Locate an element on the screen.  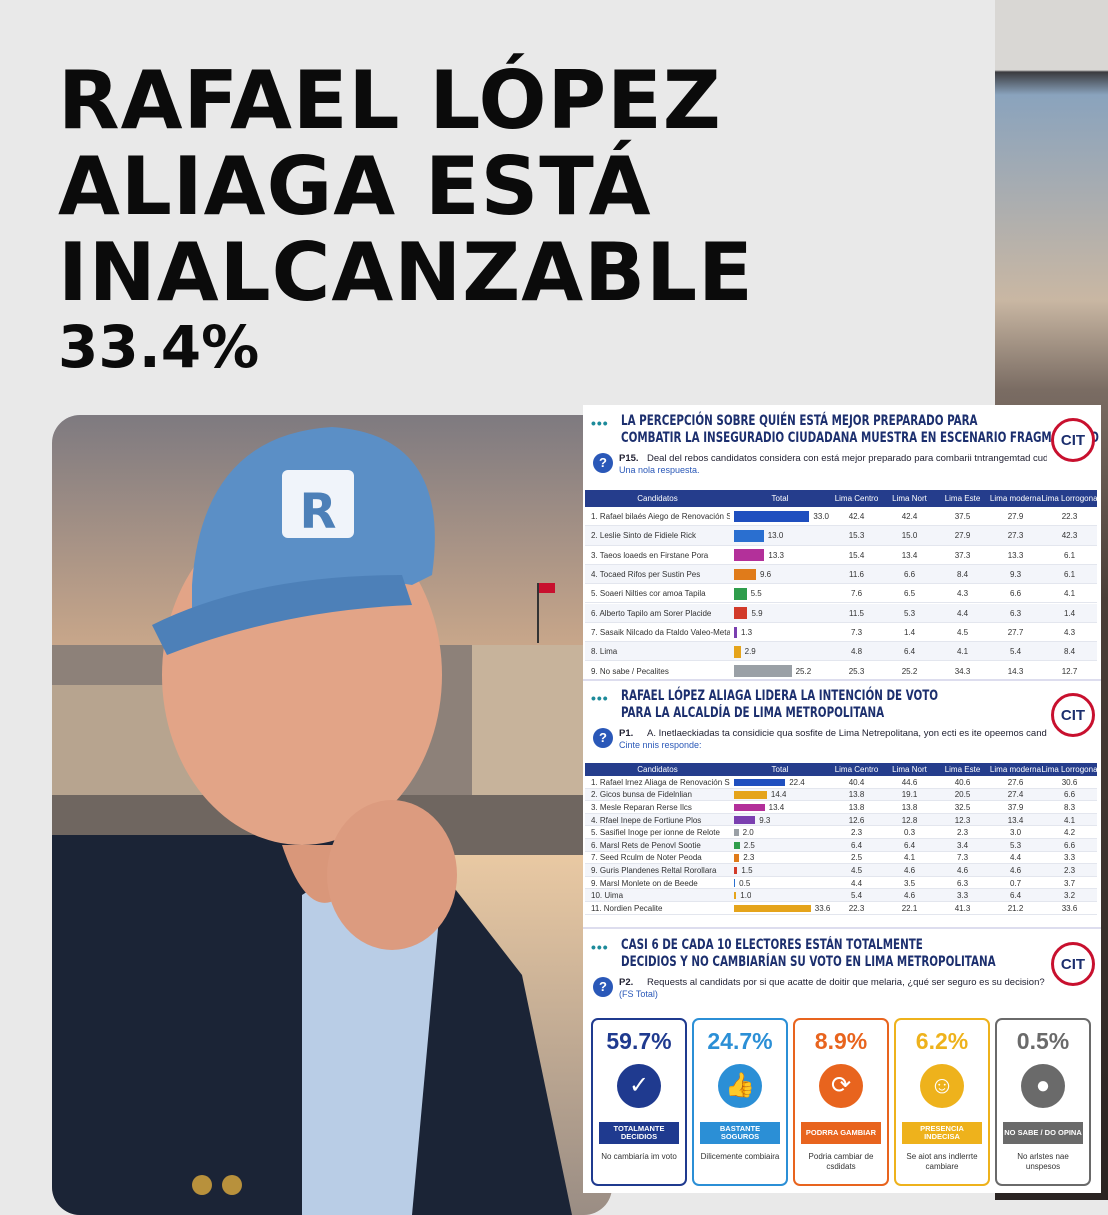
card-label: TOTALMANTE DECIDIOS is located at coordinates (639, 1133).